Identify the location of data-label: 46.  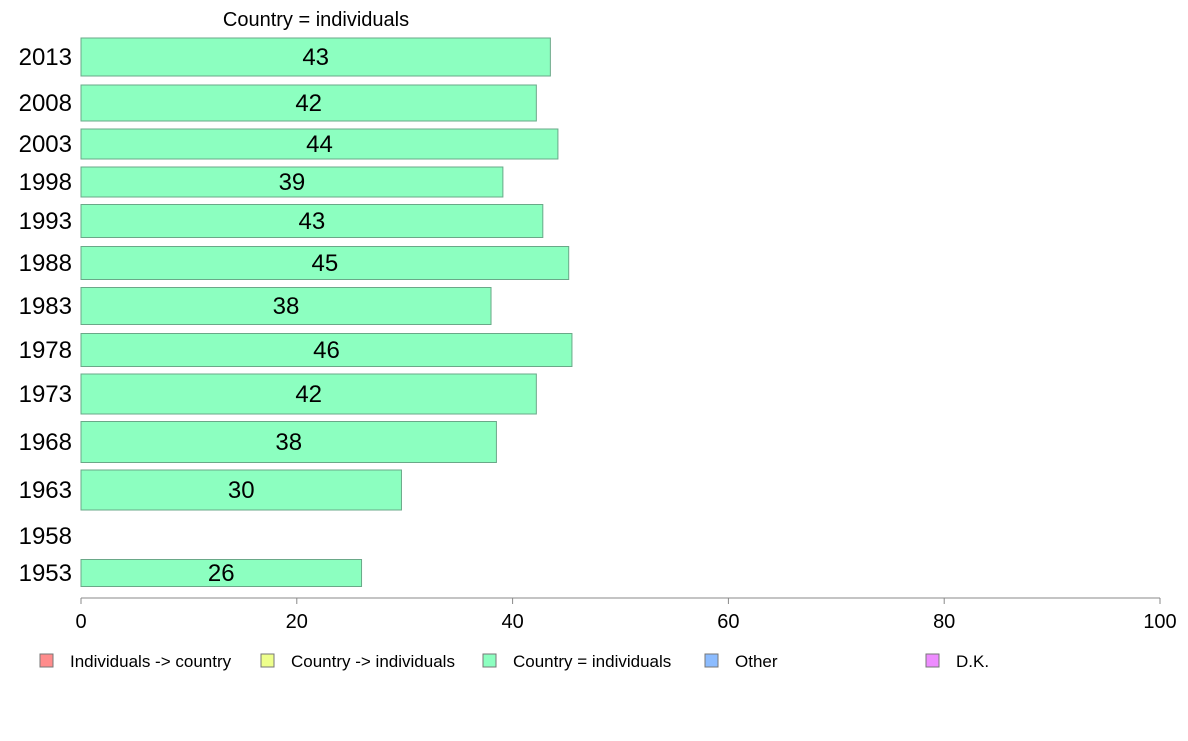
(326, 350).